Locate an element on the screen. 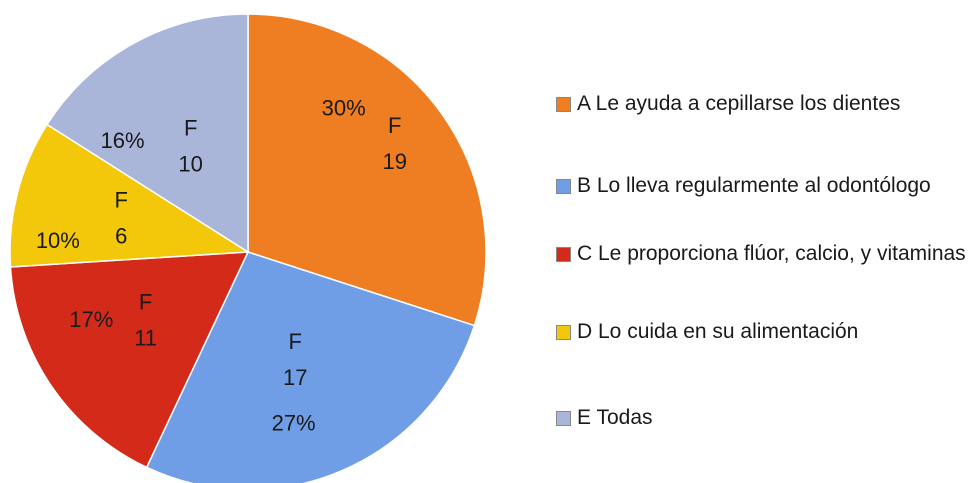 The image size is (971, 483). frequency-value: 6 is located at coordinates (121, 235).